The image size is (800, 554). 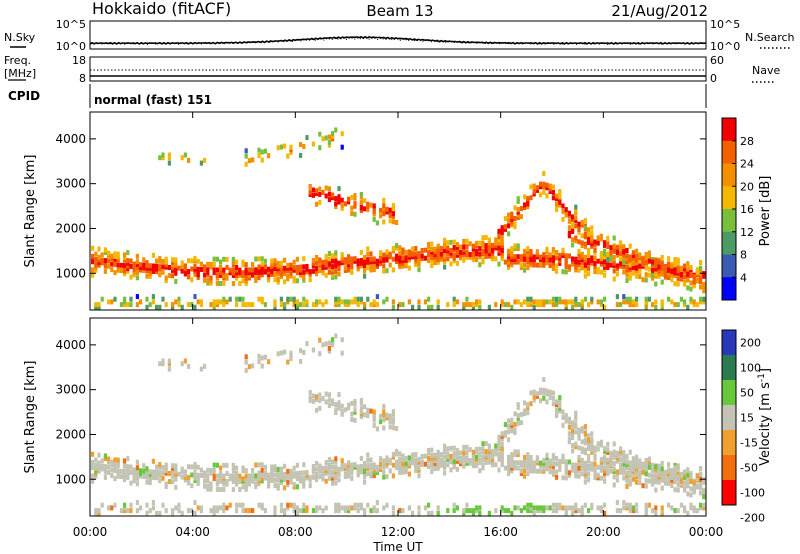 What do you see at coordinates (750, 343) in the screenshot?
I see `velocity-colorbar-tick-label: 200` at bounding box center [750, 343].